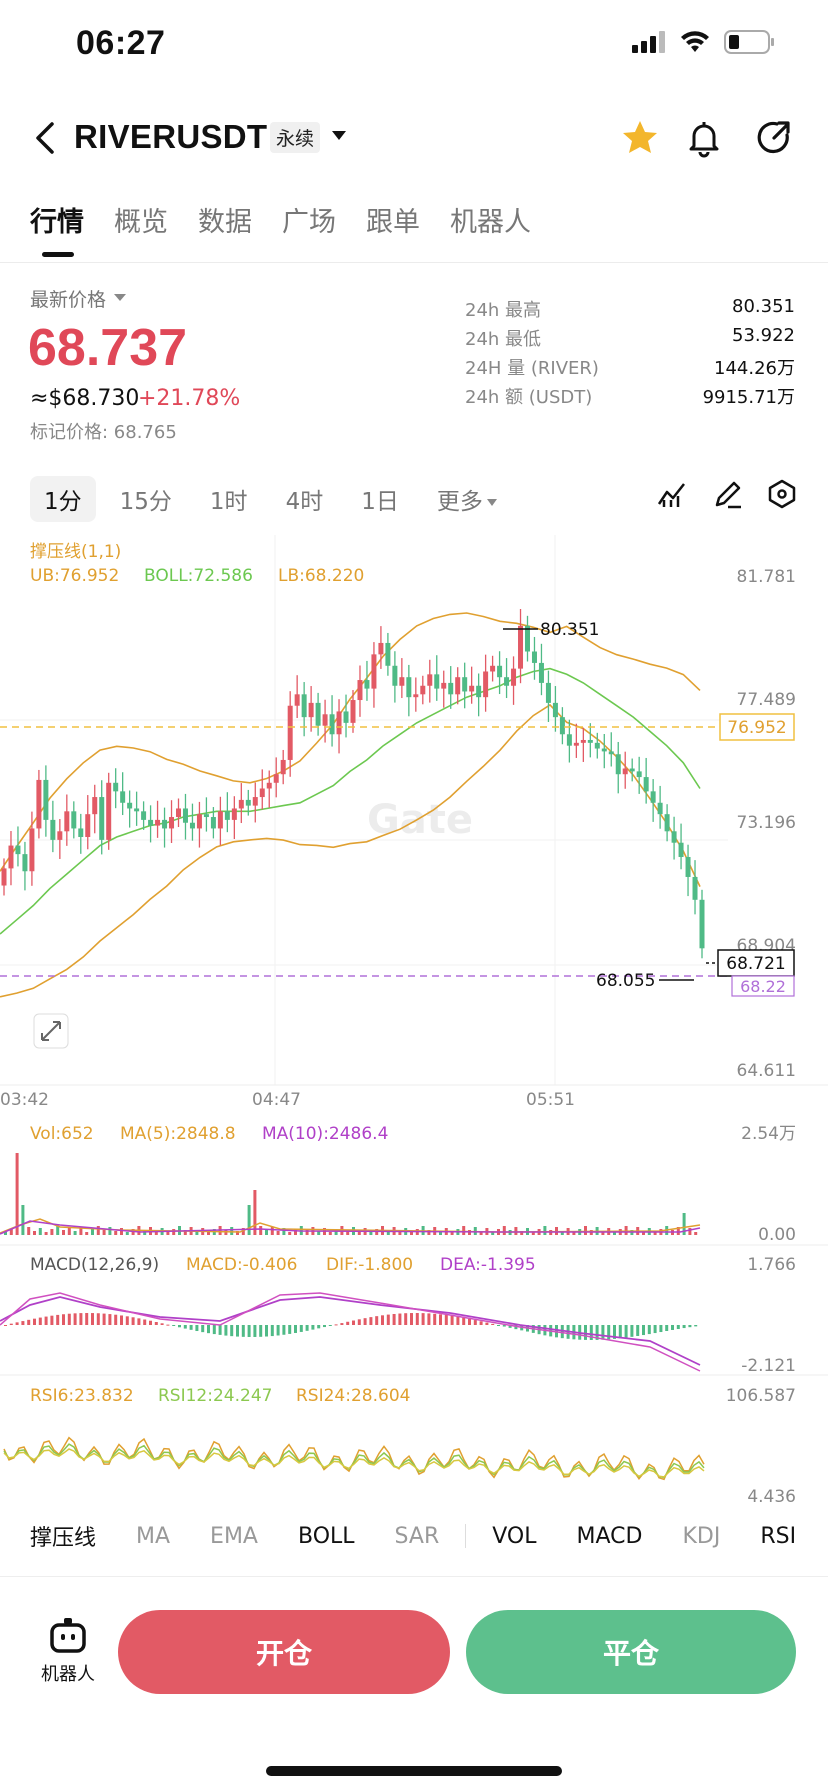  What do you see at coordinates (749, 42) in the screenshot?
I see `battery-icon` at bounding box center [749, 42].